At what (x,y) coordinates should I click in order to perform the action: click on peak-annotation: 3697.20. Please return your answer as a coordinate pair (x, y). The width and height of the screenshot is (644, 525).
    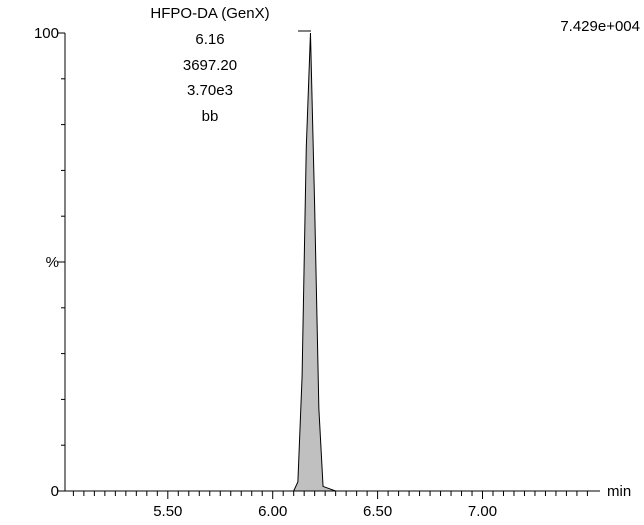
    Looking at the image, I should click on (210, 65).